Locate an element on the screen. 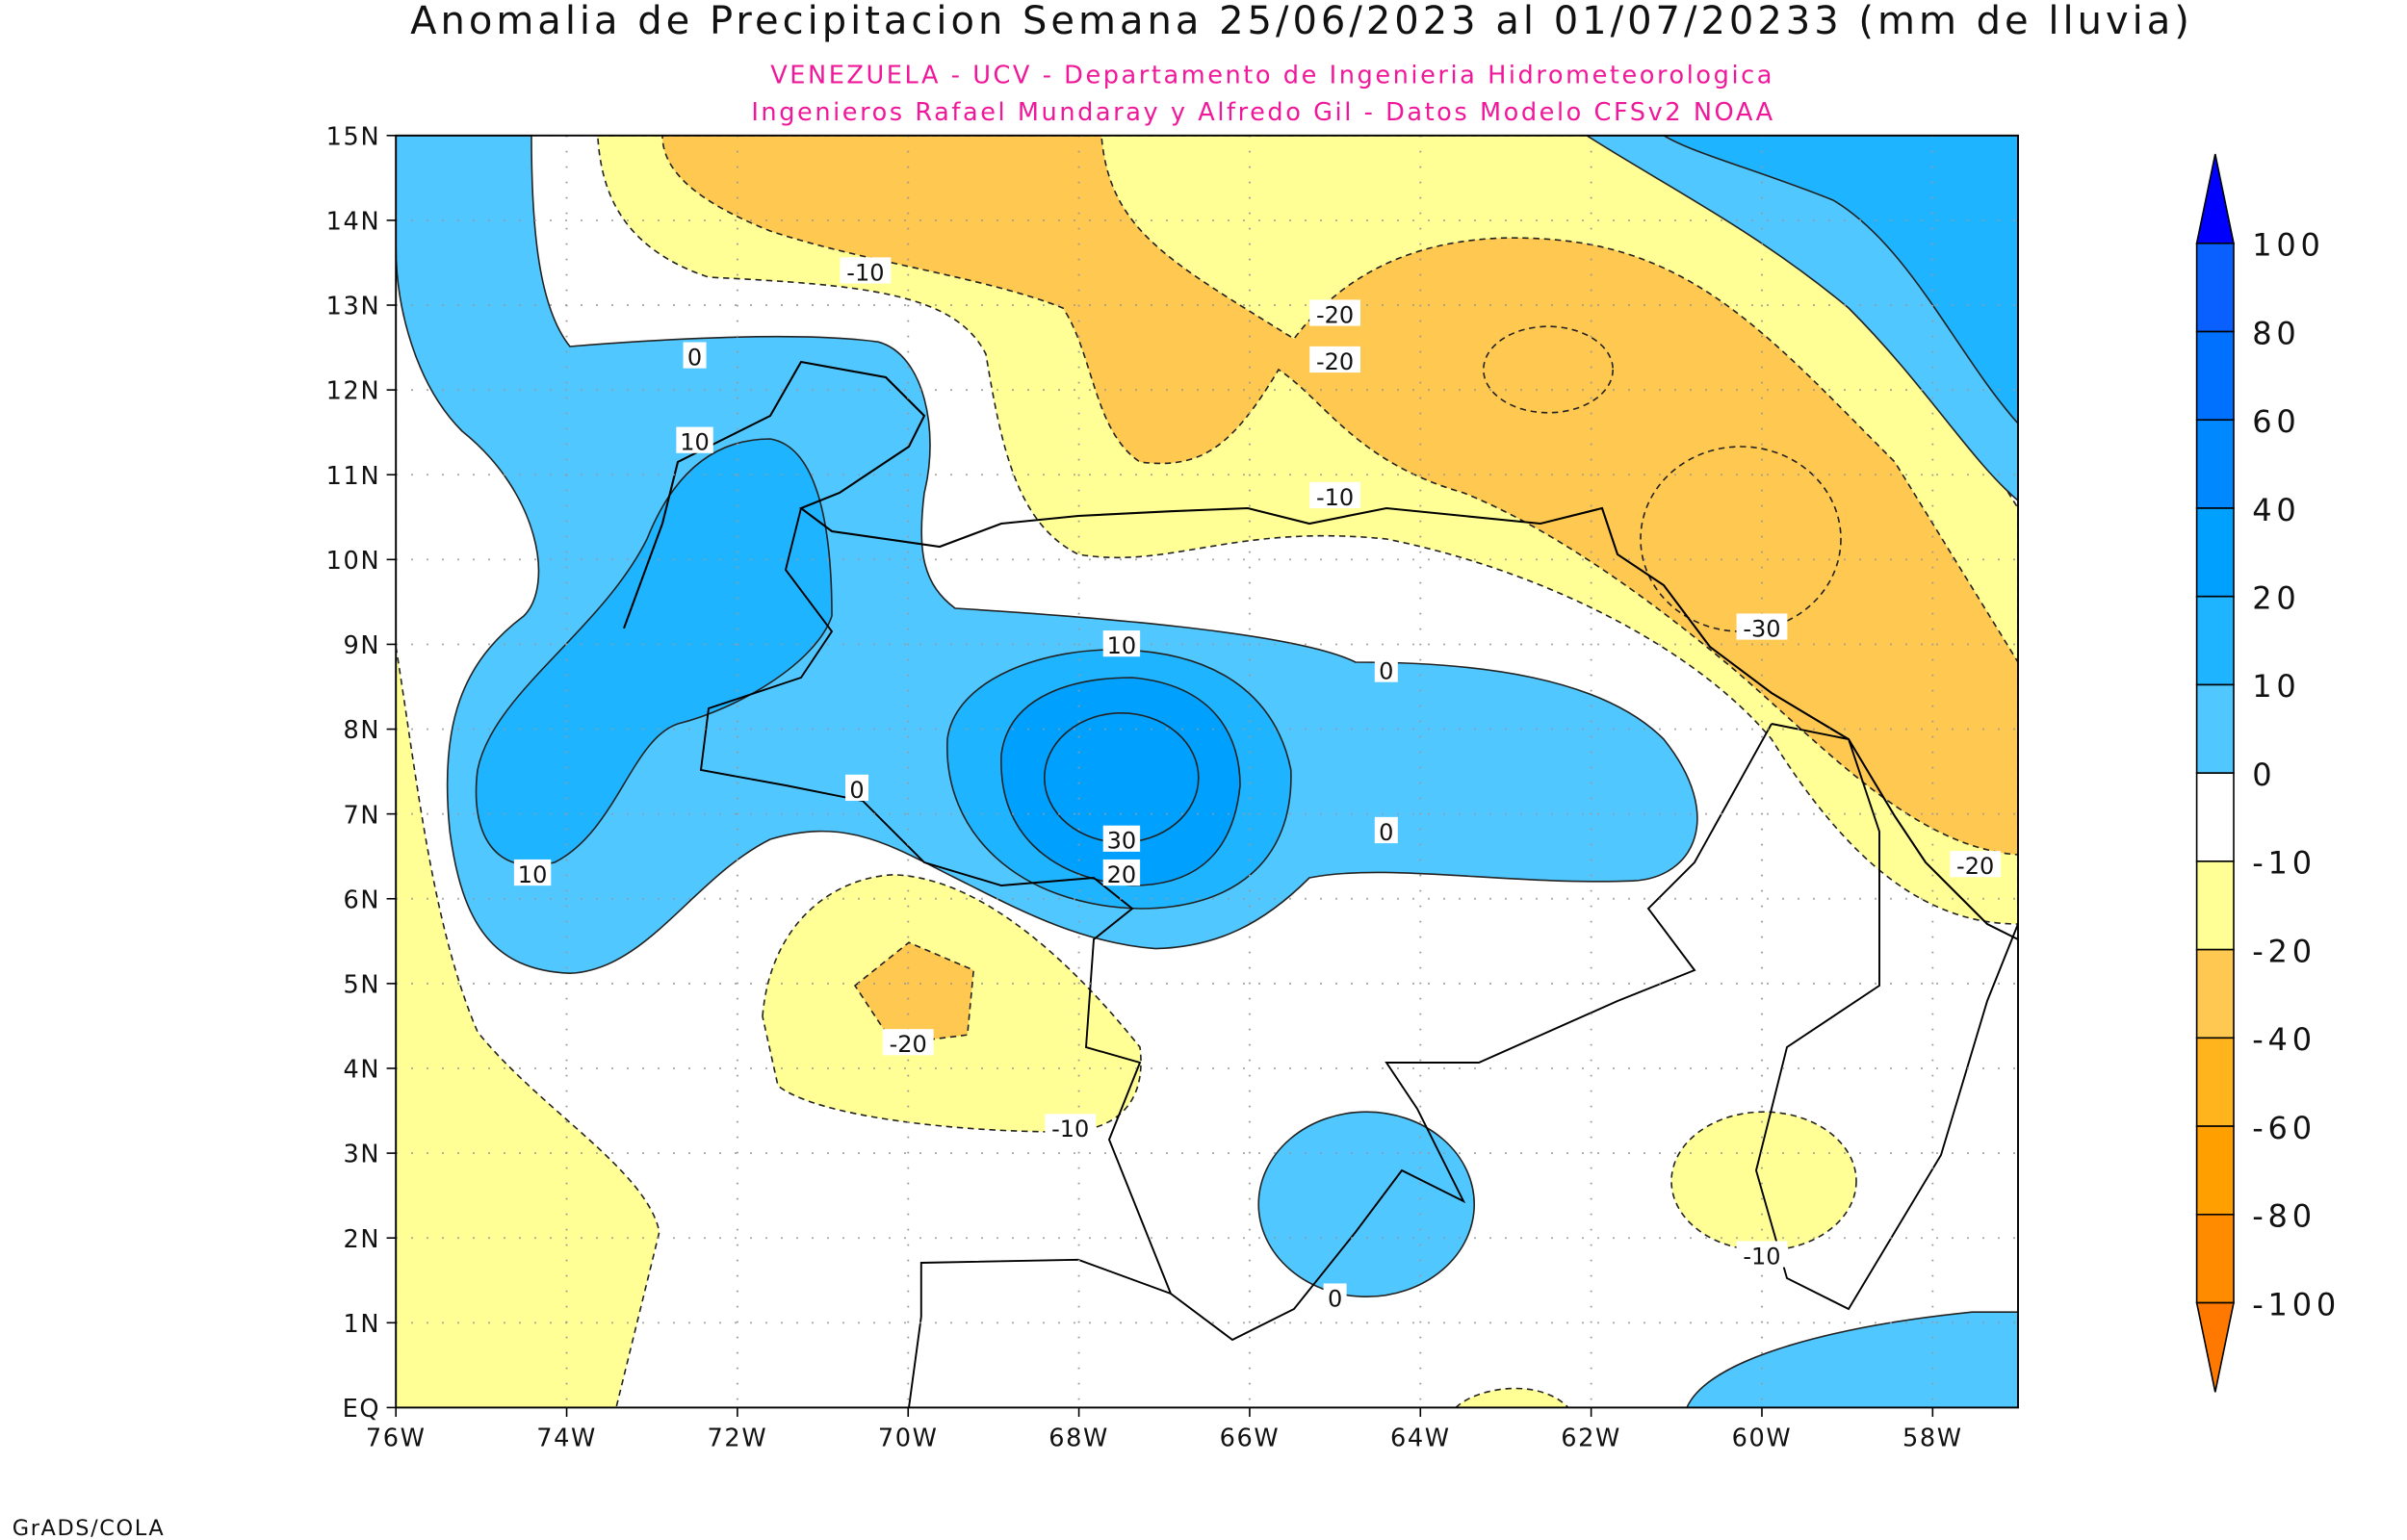 This screenshot has height=1540, width=2407. x-tick-label: 66W is located at coordinates (1250, 1438).